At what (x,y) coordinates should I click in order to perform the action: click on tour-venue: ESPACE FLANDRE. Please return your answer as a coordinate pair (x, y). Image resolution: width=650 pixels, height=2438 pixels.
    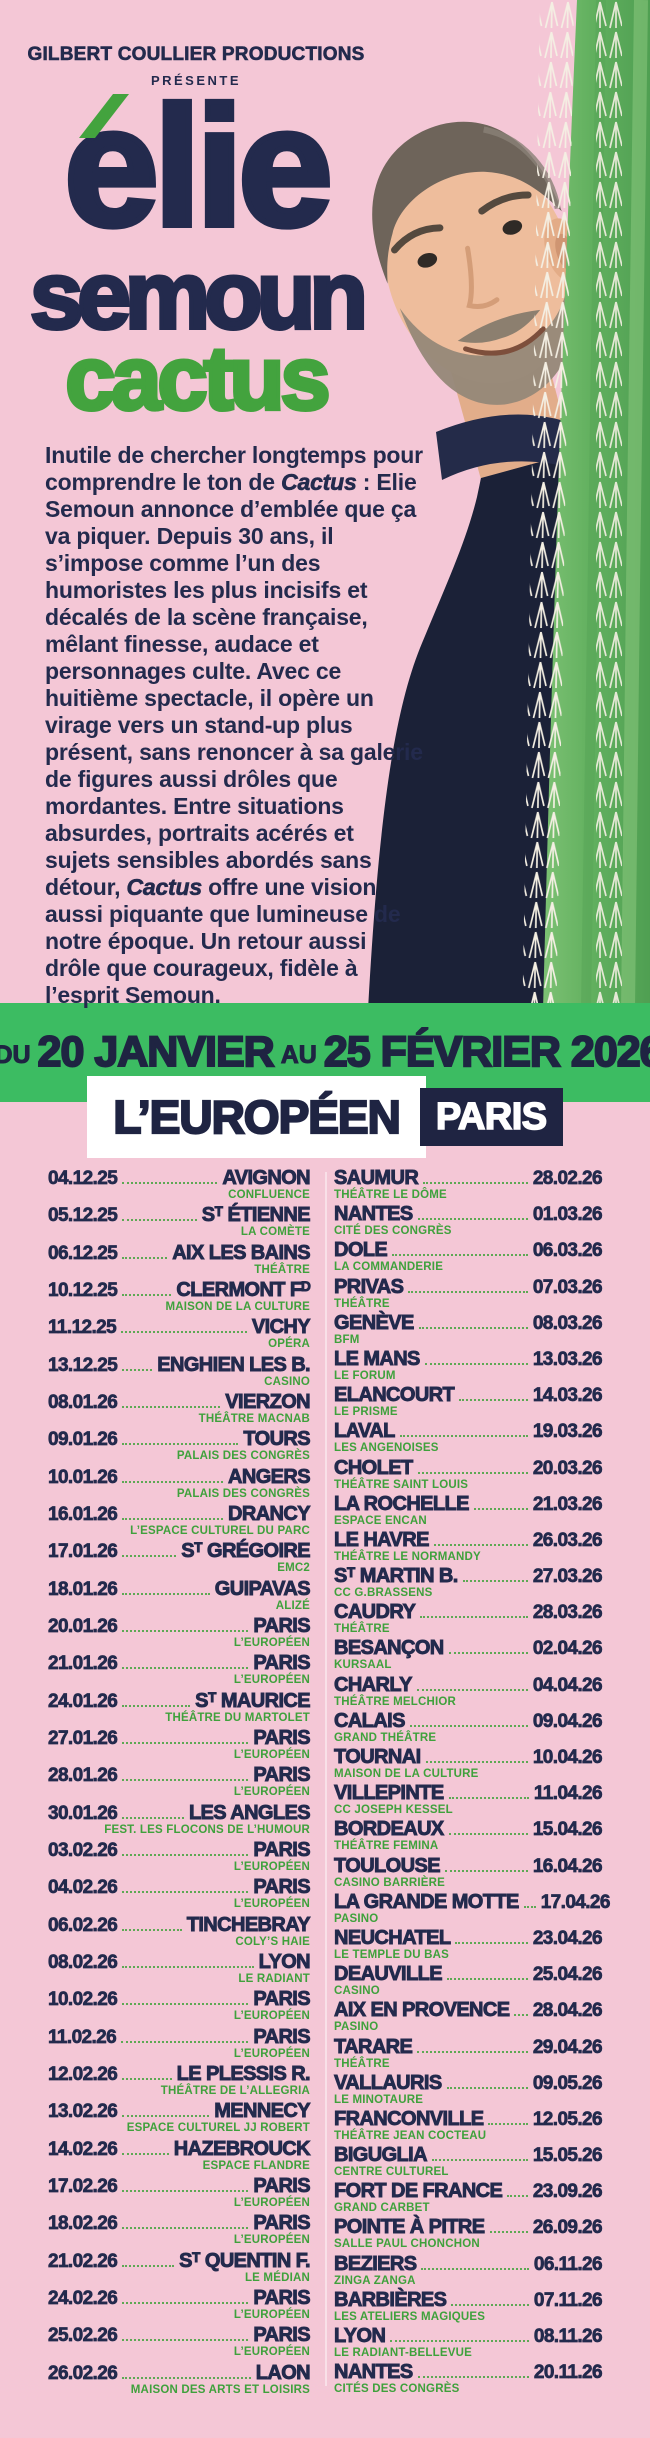
    Looking at the image, I should click on (256, 2165).